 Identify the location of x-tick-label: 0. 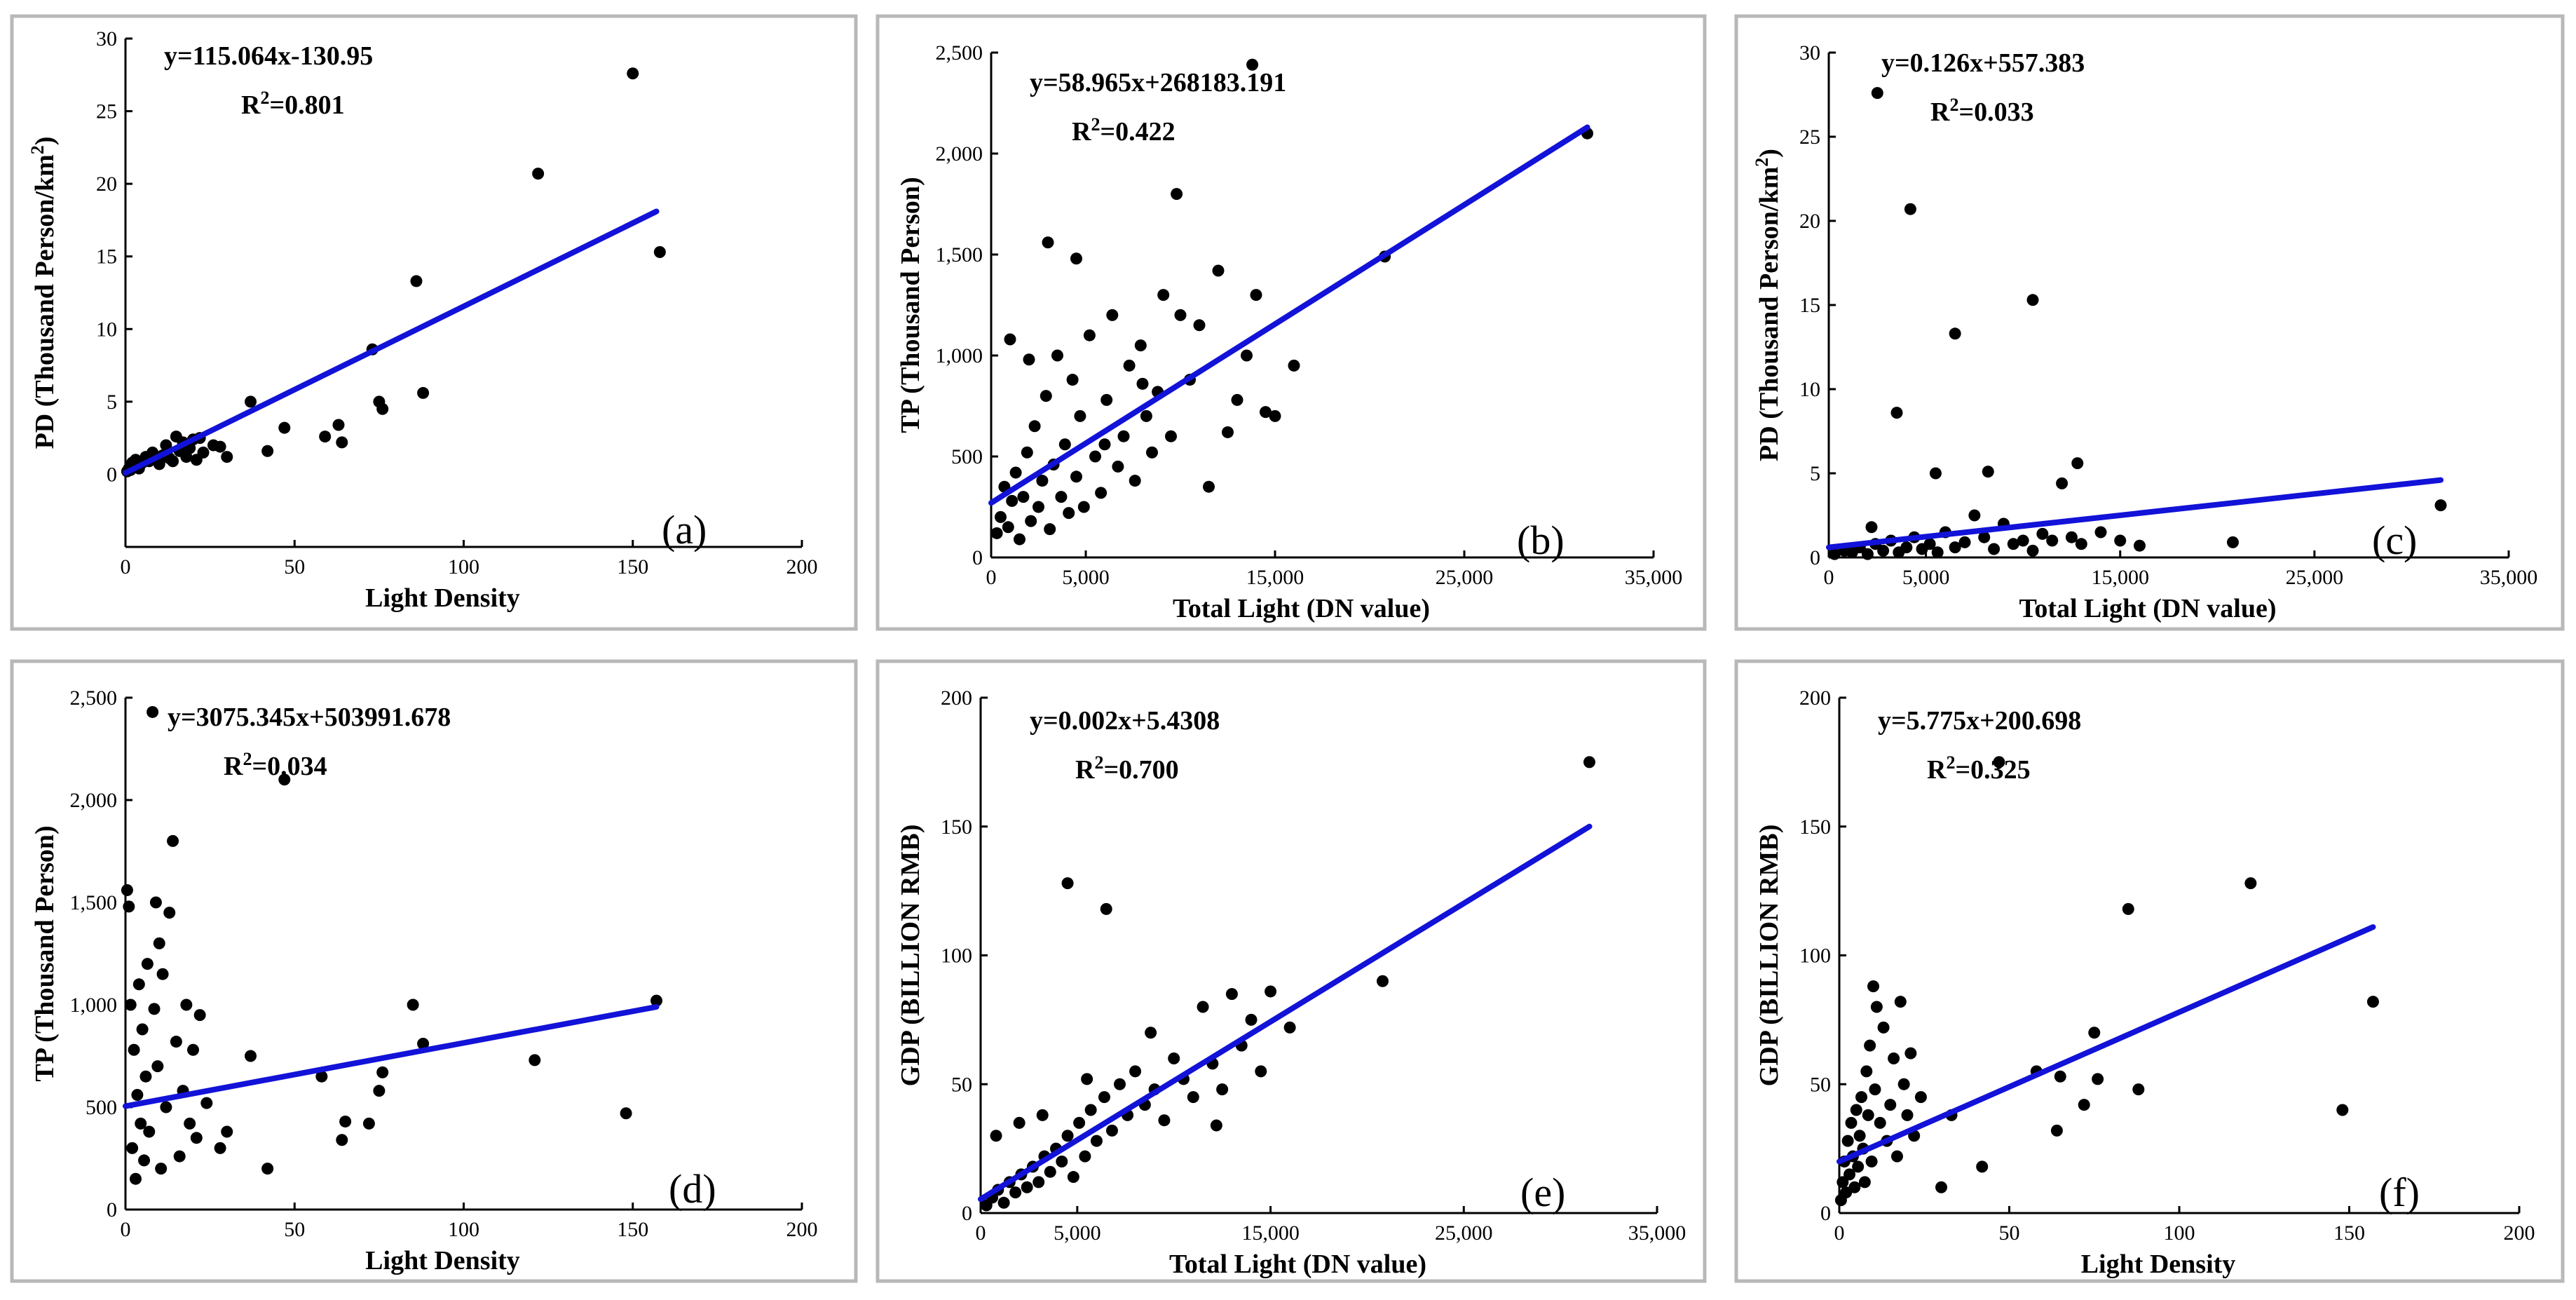
(1839, 1233).